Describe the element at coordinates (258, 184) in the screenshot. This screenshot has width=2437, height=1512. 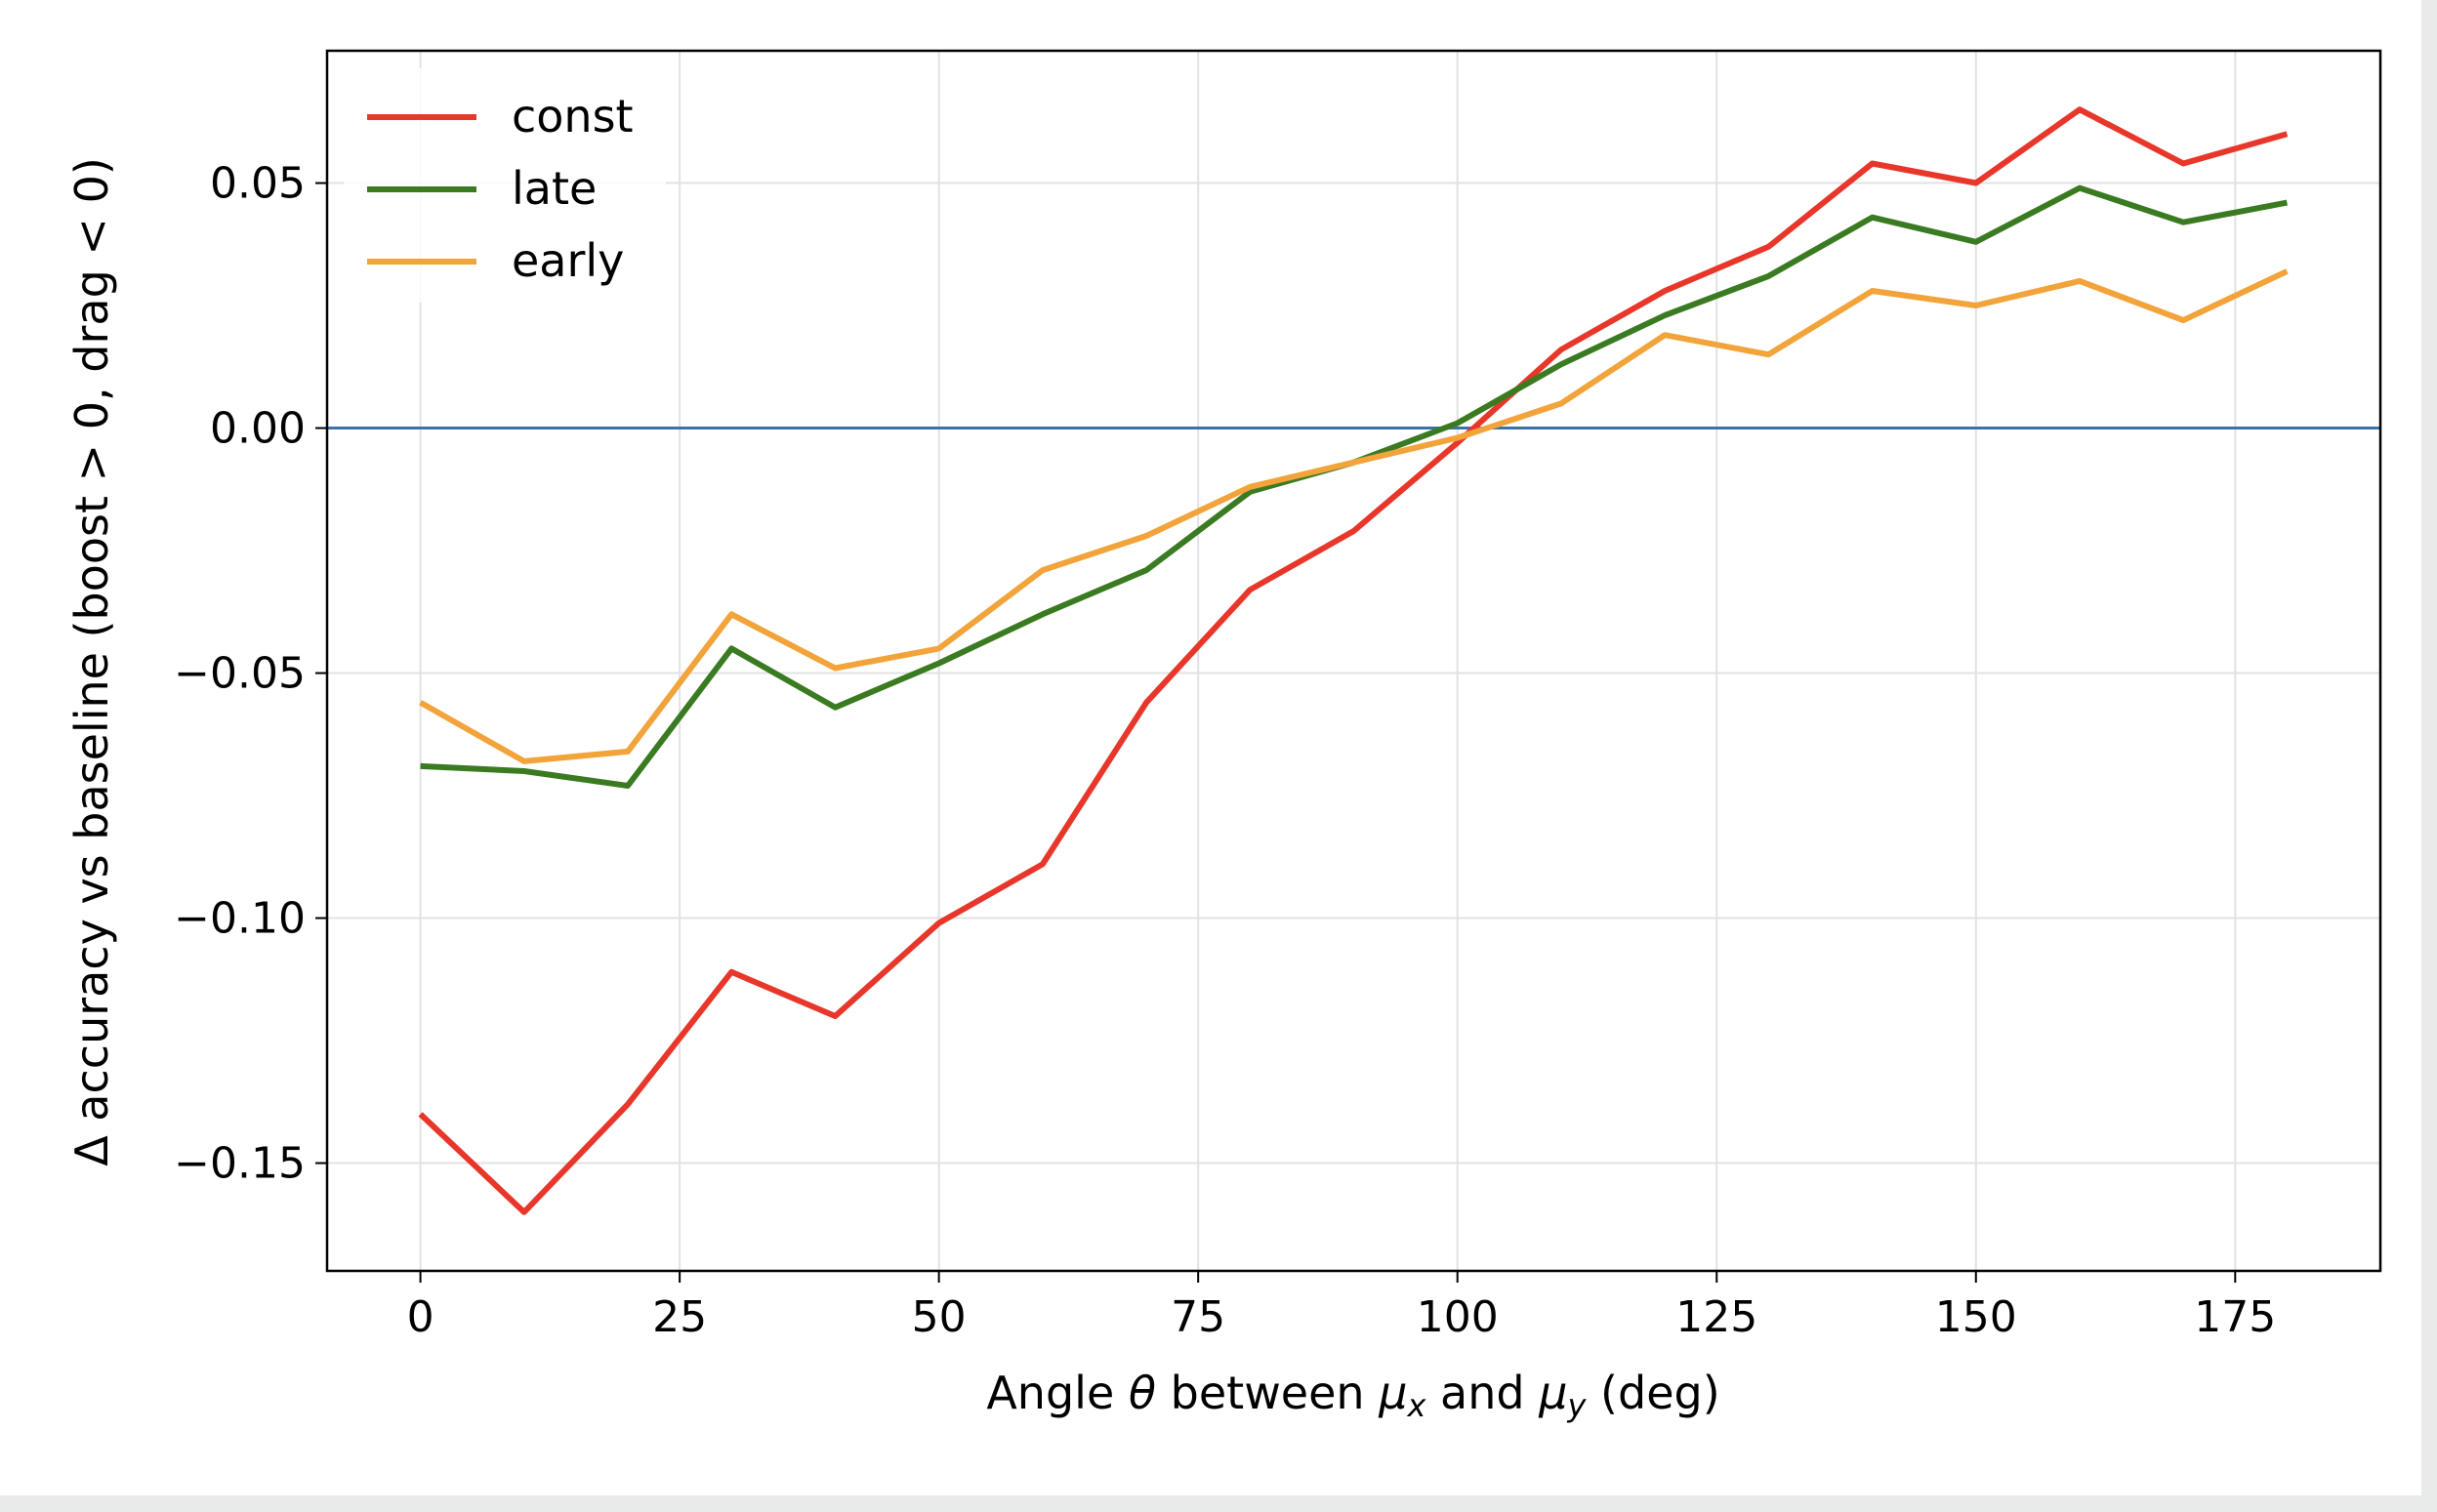
I see `y-tick-label: 0.05` at that location.